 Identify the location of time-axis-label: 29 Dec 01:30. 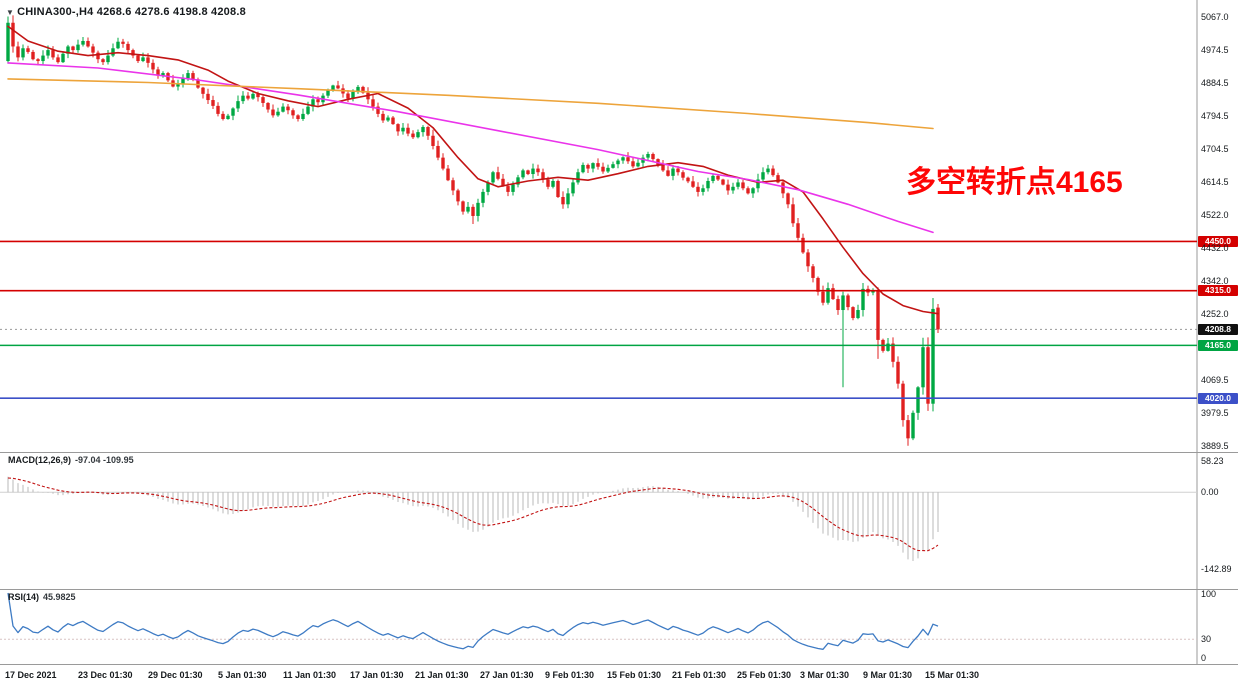
(175, 675).